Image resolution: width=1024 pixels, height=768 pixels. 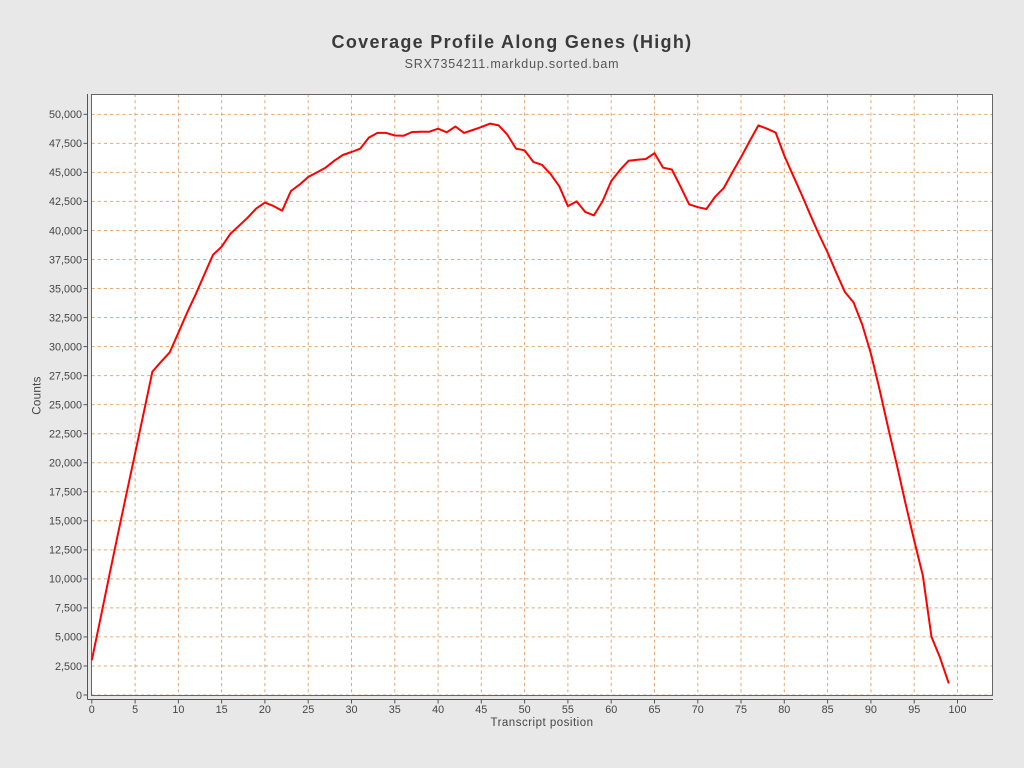 I want to click on svg-text: 22,500, so click(x=65, y=435).